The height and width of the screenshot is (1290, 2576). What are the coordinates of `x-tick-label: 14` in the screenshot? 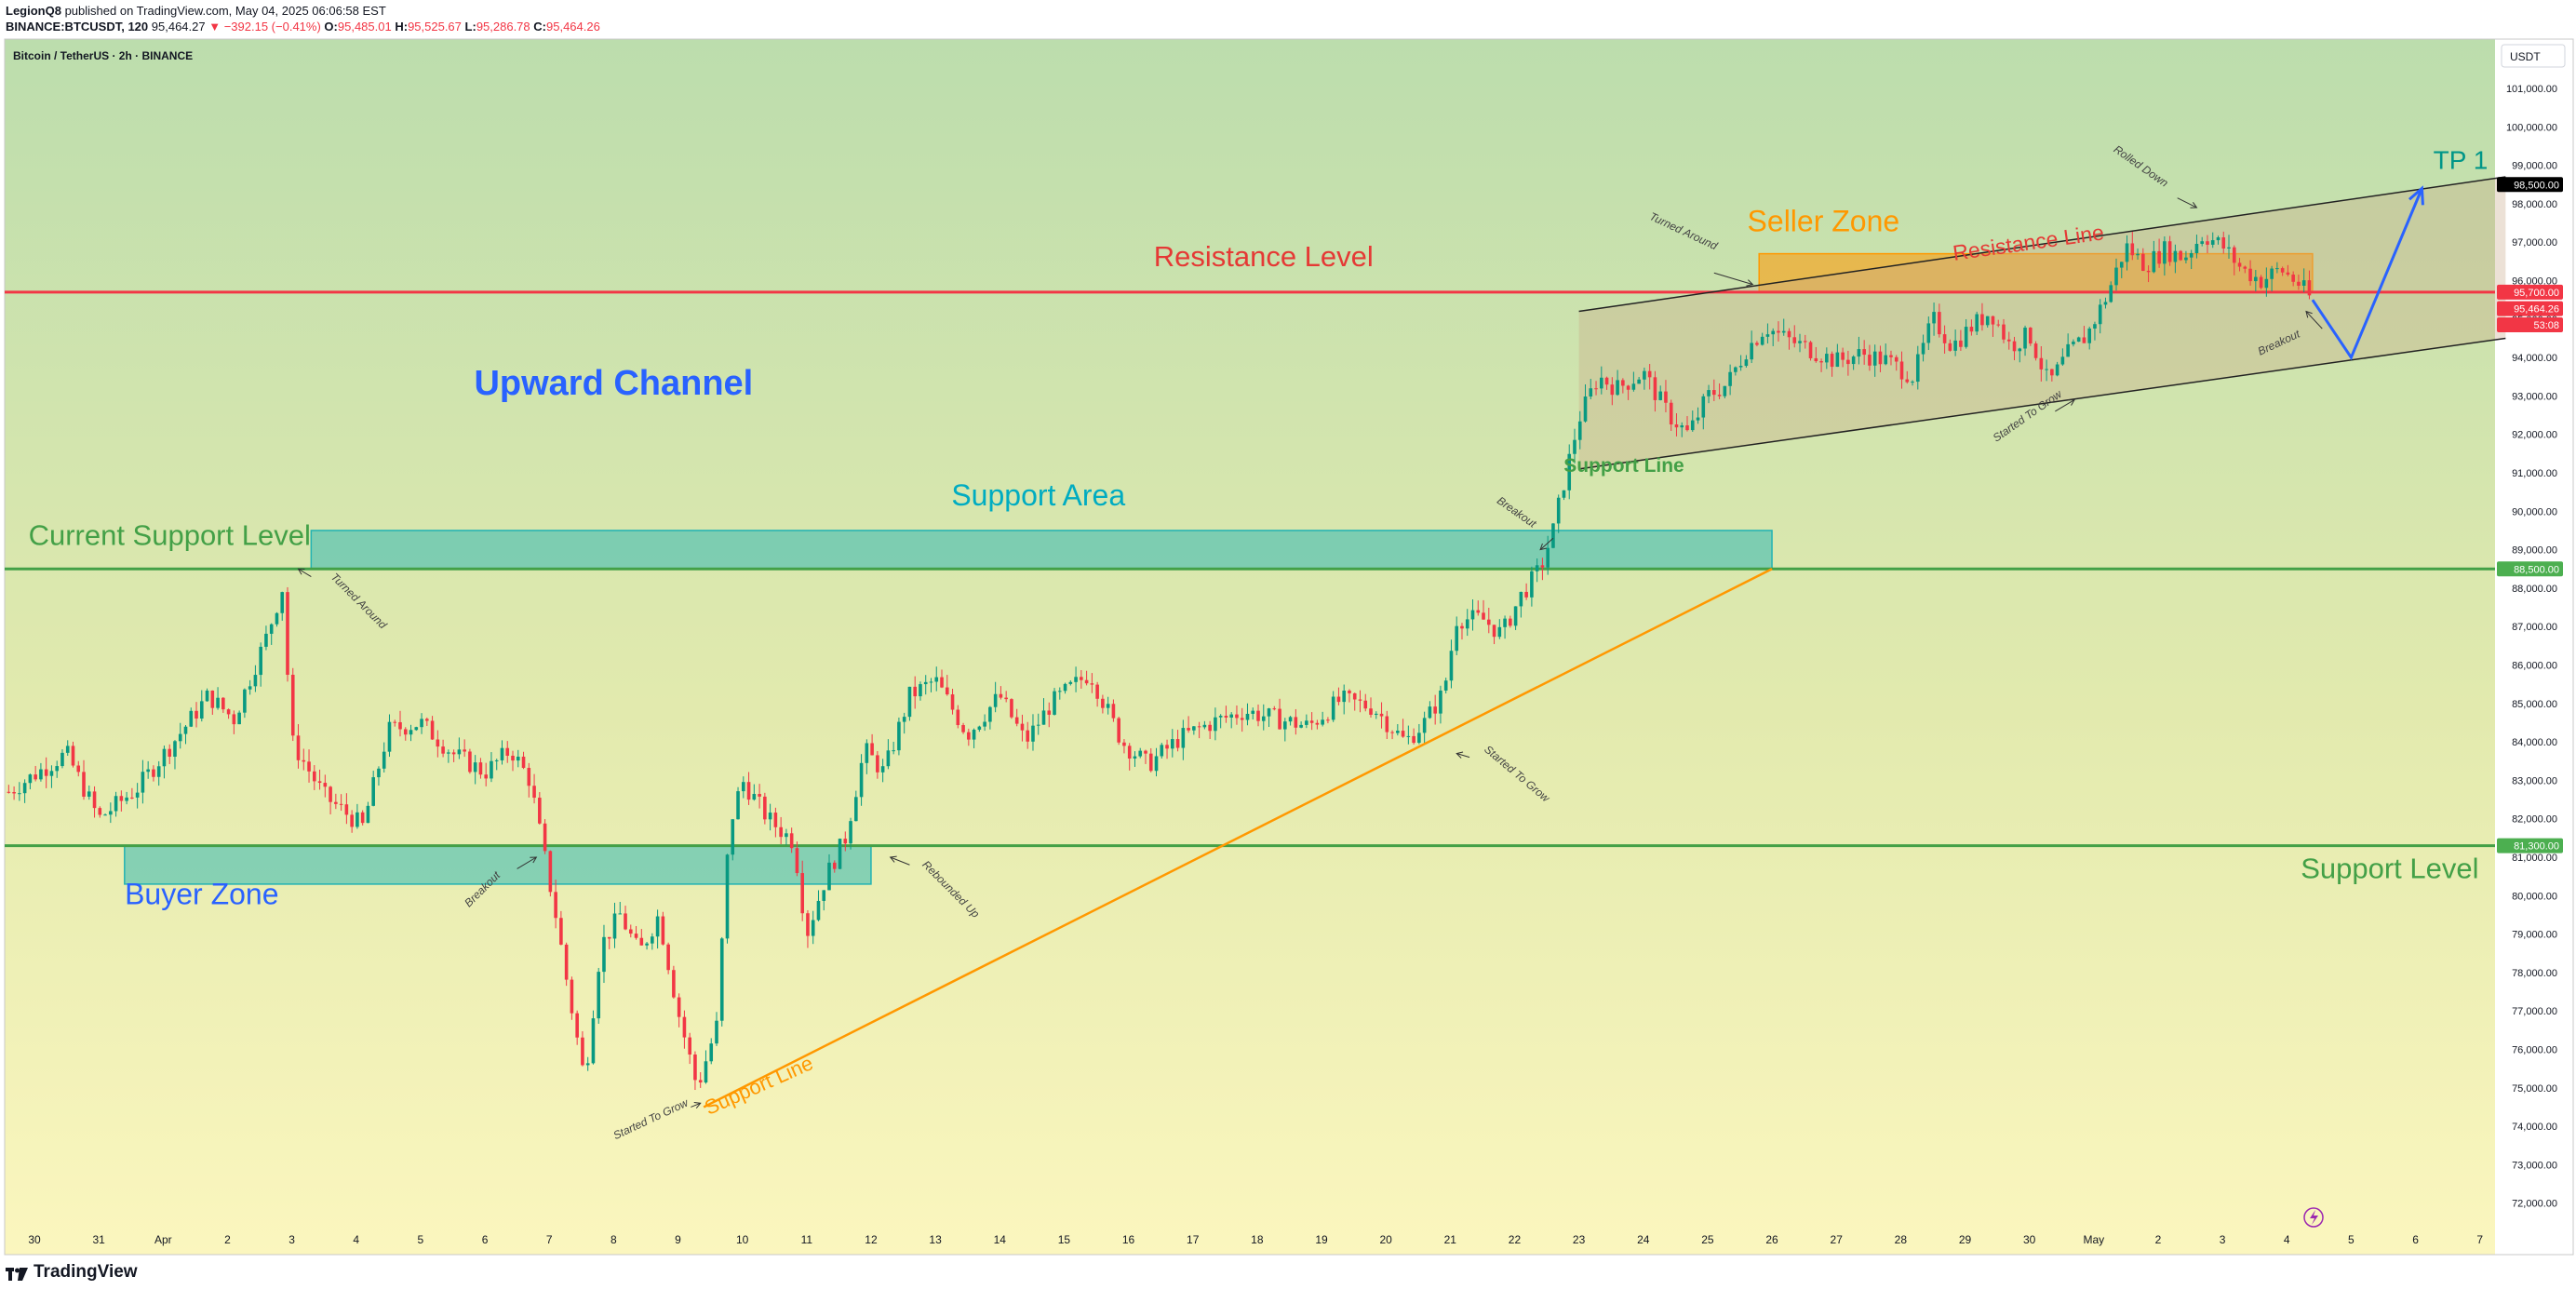 It's located at (1000, 1239).